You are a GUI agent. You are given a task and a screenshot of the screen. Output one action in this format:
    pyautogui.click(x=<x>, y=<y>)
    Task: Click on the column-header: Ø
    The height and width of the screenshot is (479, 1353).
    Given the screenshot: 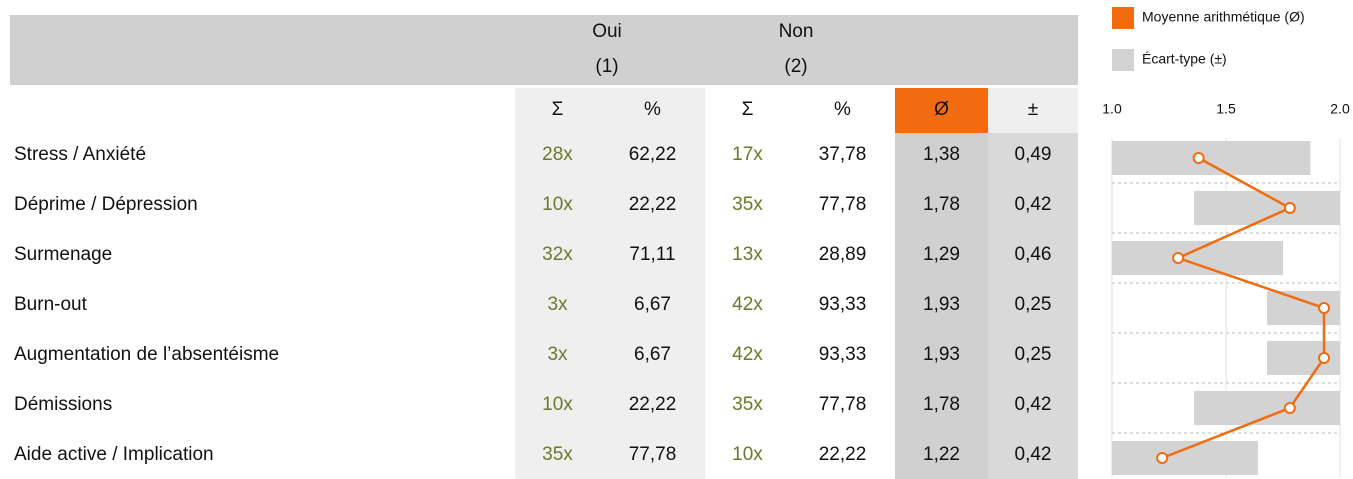 What is the action you would take?
    pyautogui.click(x=941, y=109)
    